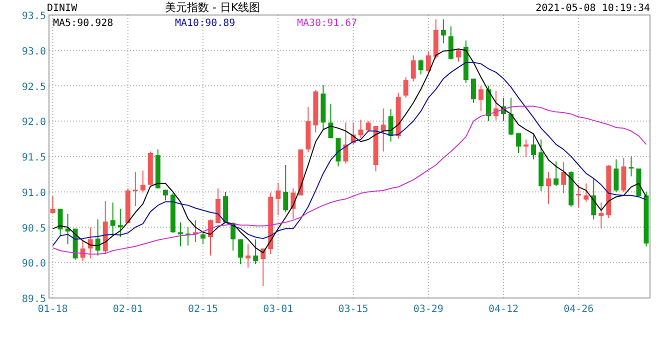 This screenshot has width=660, height=360. I want to click on y-tick-label: 90.0, so click(34, 264).